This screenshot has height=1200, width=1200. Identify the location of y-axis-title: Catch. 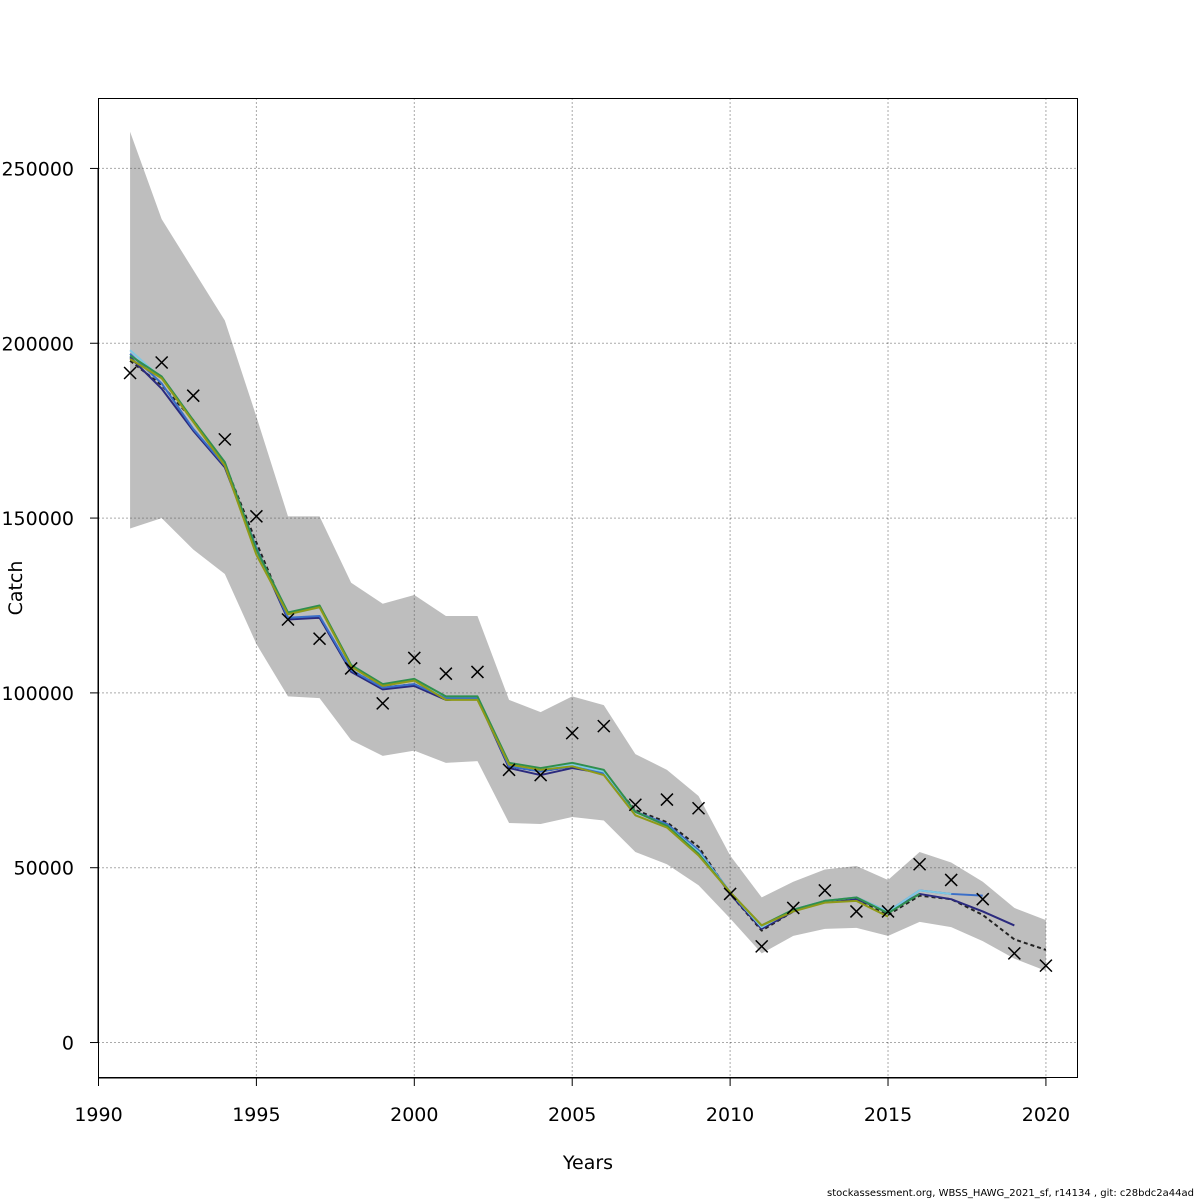
(16, 588).